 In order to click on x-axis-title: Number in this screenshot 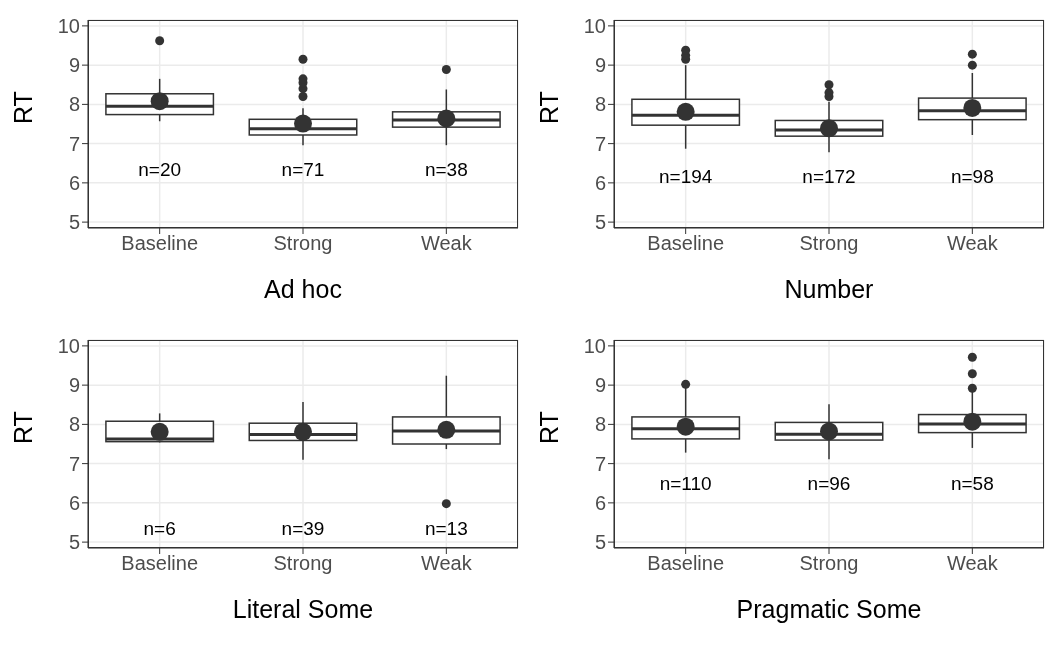, I will do `click(829, 289)`.